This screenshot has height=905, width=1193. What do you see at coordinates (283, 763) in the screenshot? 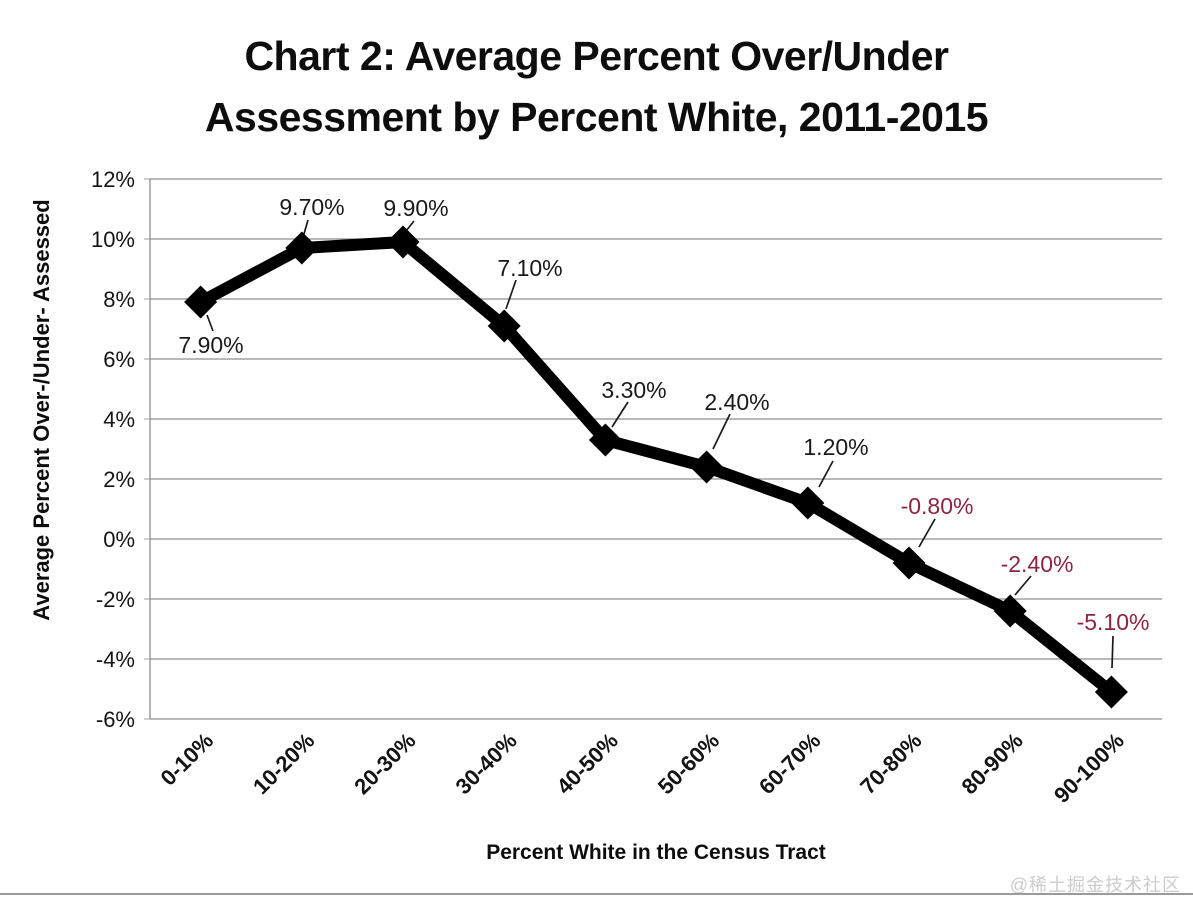
I see `x-tick-label: 10-20%` at bounding box center [283, 763].